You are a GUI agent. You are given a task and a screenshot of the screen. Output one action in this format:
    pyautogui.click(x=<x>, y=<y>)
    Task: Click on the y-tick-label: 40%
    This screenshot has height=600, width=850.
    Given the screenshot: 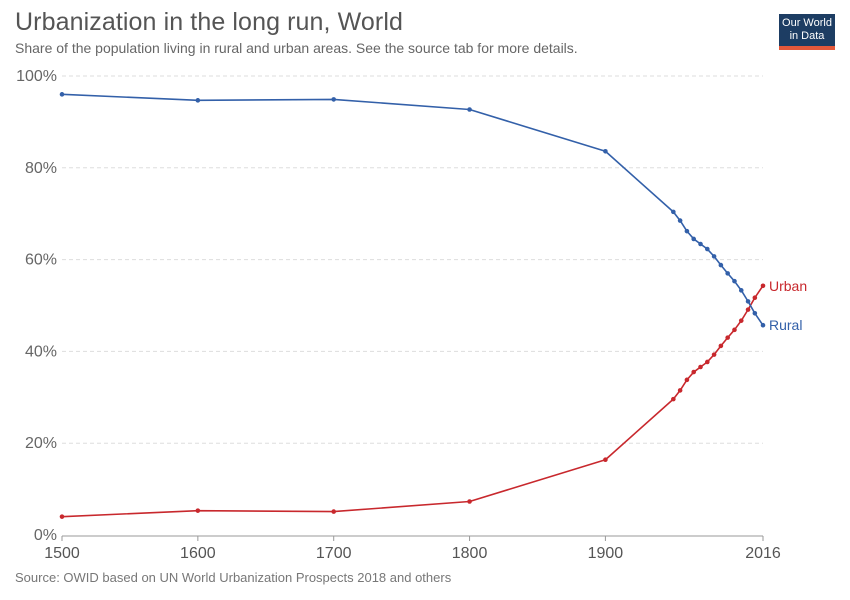 What is the action you would take?
    pyautogui.click(x=41, y=351)
    